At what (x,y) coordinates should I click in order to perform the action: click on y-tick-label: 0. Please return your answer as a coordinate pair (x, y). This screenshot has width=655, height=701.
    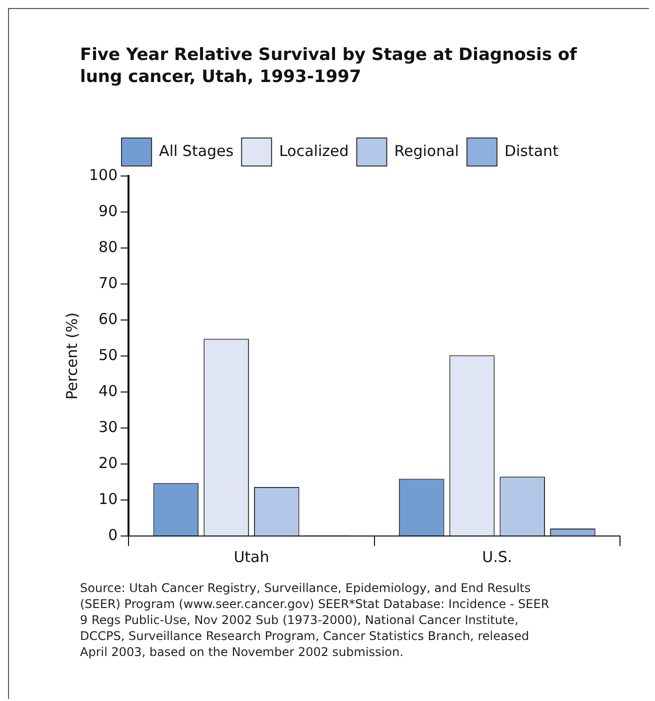
    Looking at the image, I should click on (113, 535).